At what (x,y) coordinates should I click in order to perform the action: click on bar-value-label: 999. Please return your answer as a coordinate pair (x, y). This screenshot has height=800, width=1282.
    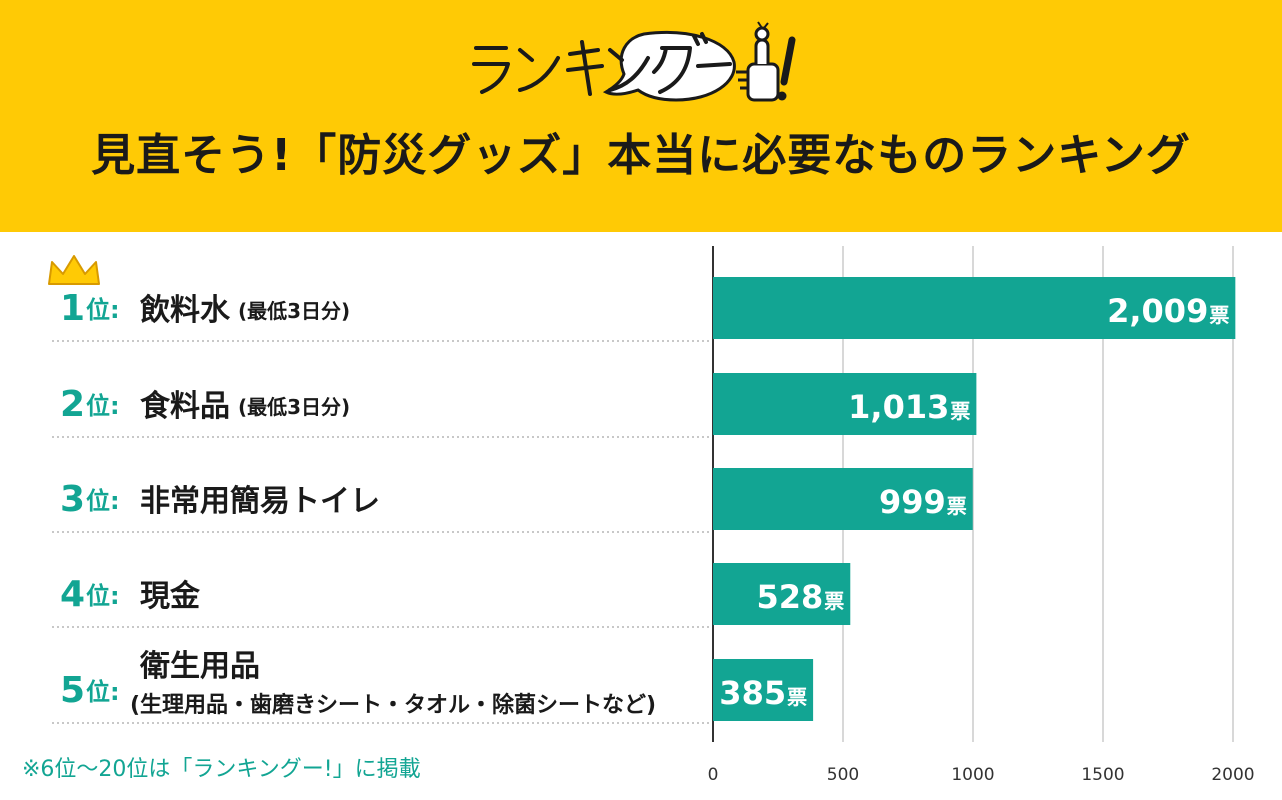
    Looking at the image, I should click on (912, 502).